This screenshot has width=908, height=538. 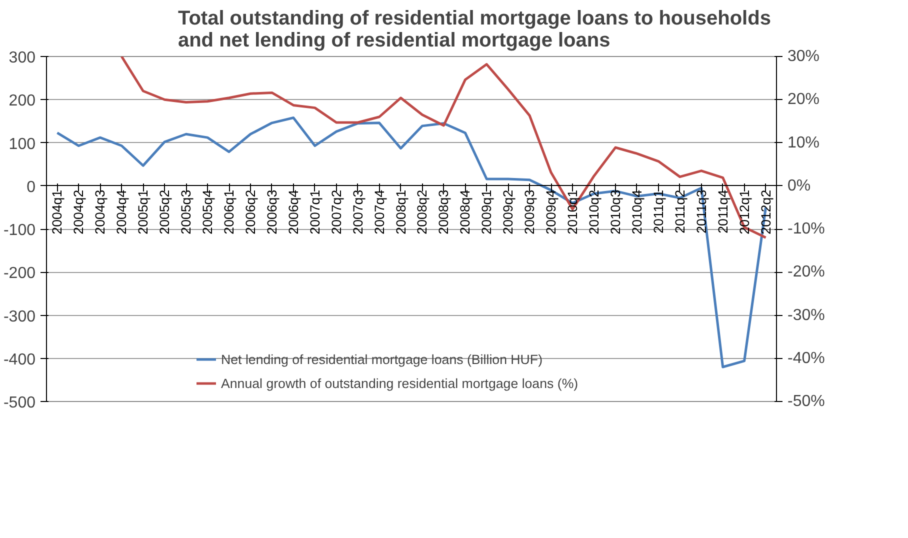 What do you see at coordinates (615, 212) in the screenshot?
I see `x-tick-label: 2010q3` at bounding box center [615, 212].